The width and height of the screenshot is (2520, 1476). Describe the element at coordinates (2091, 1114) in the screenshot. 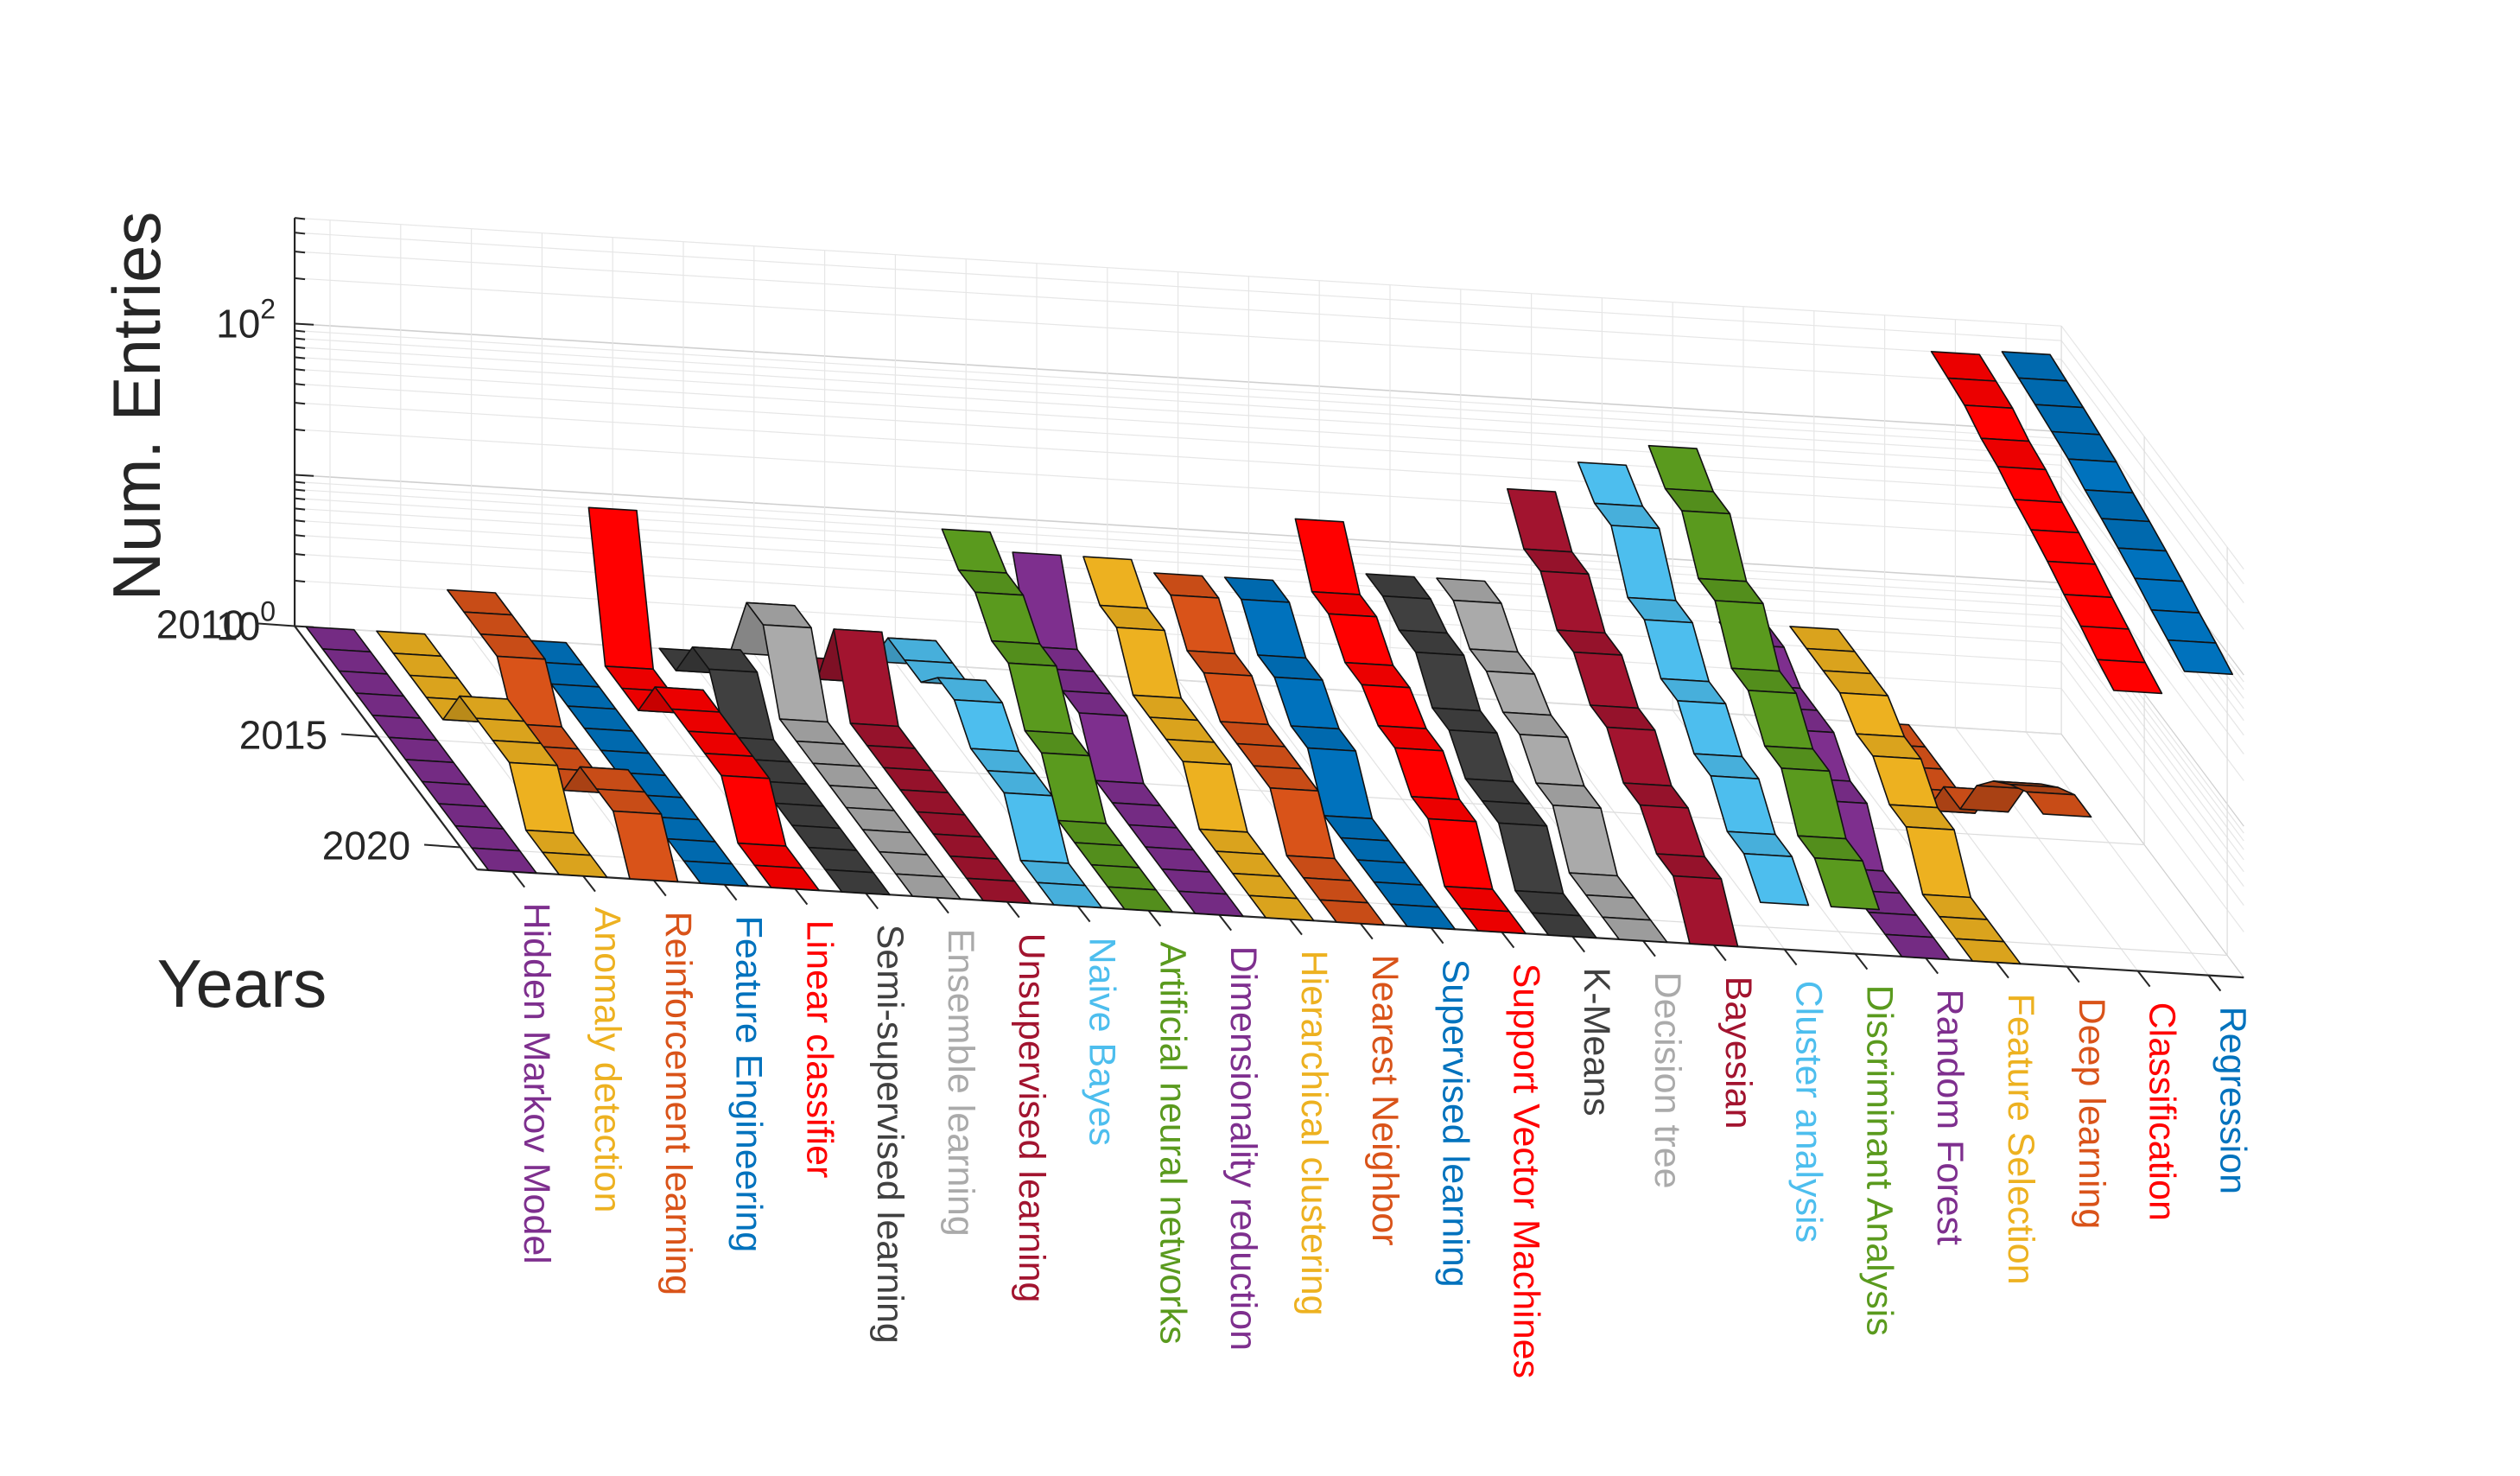

I see `series-tick-label: Deep learning` at that location.